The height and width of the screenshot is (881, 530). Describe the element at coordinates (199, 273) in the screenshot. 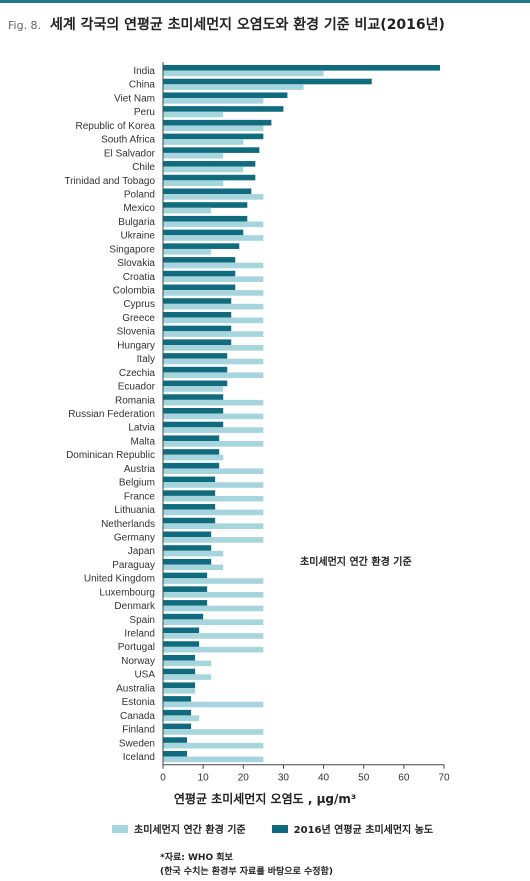

I see `bar-actual-croatia` at that location.